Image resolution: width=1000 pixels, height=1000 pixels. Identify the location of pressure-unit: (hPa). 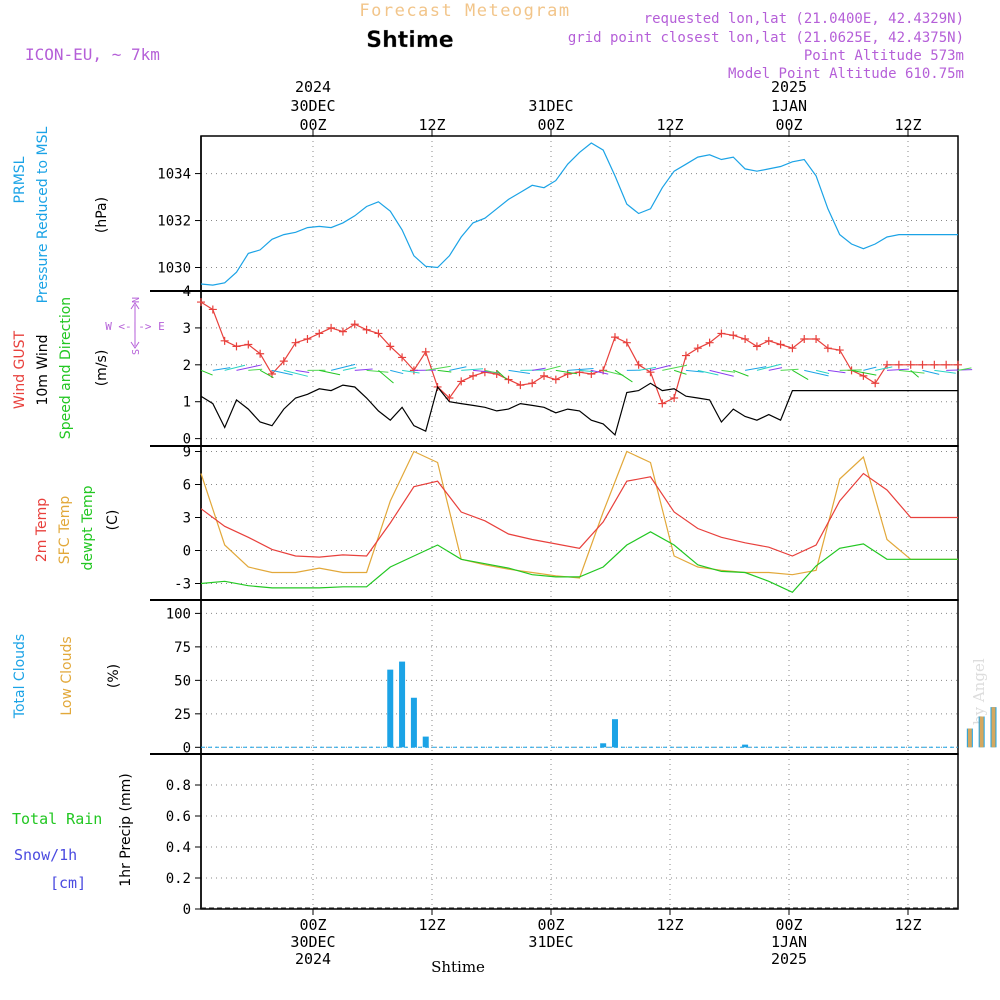
(102, 215).